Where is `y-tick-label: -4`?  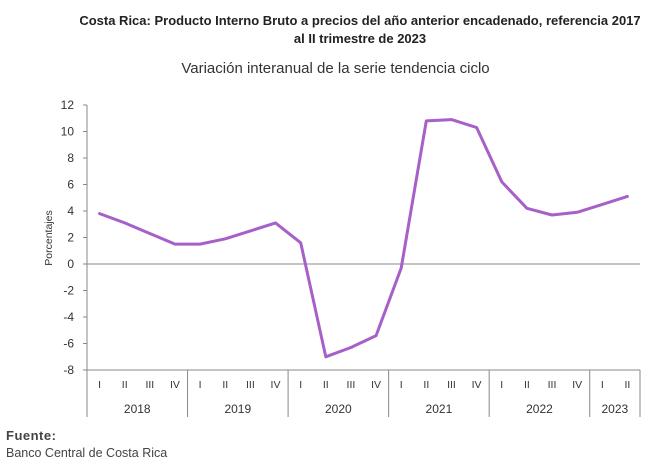
y-tick-label: -4 is located at coordinates (68, 317).